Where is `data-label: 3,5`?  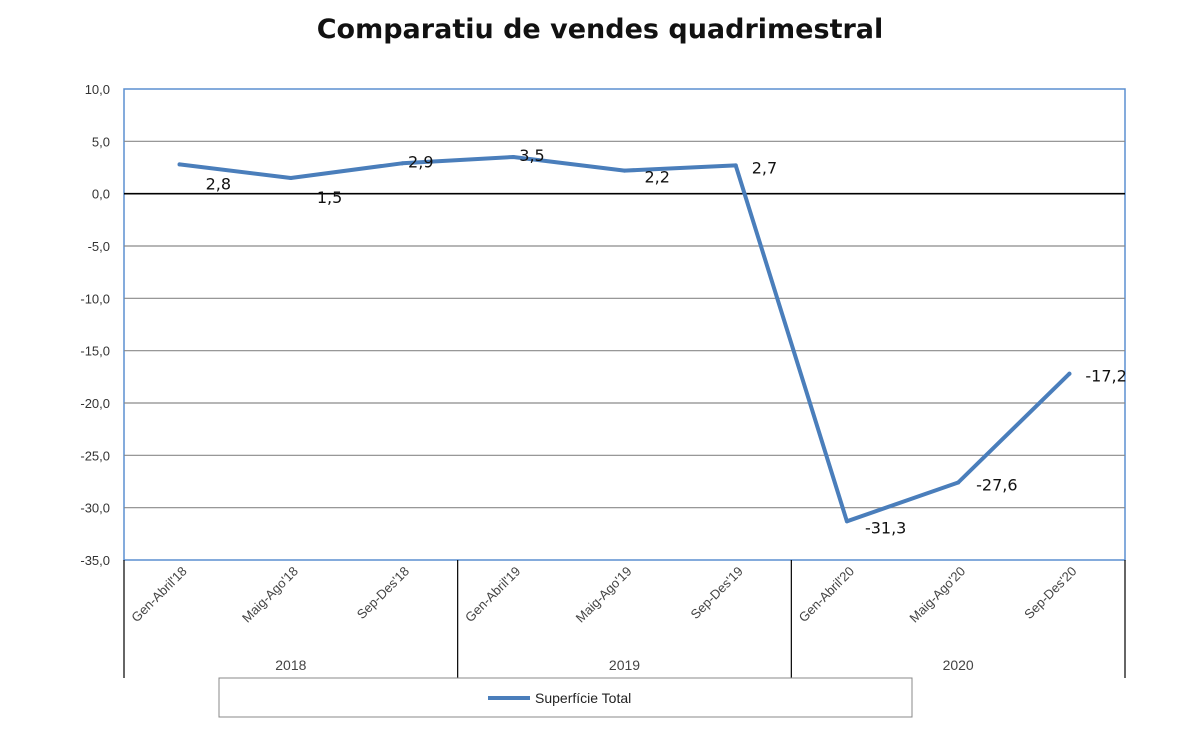 data-label: 3,5 is located at coordinates (531, 155).